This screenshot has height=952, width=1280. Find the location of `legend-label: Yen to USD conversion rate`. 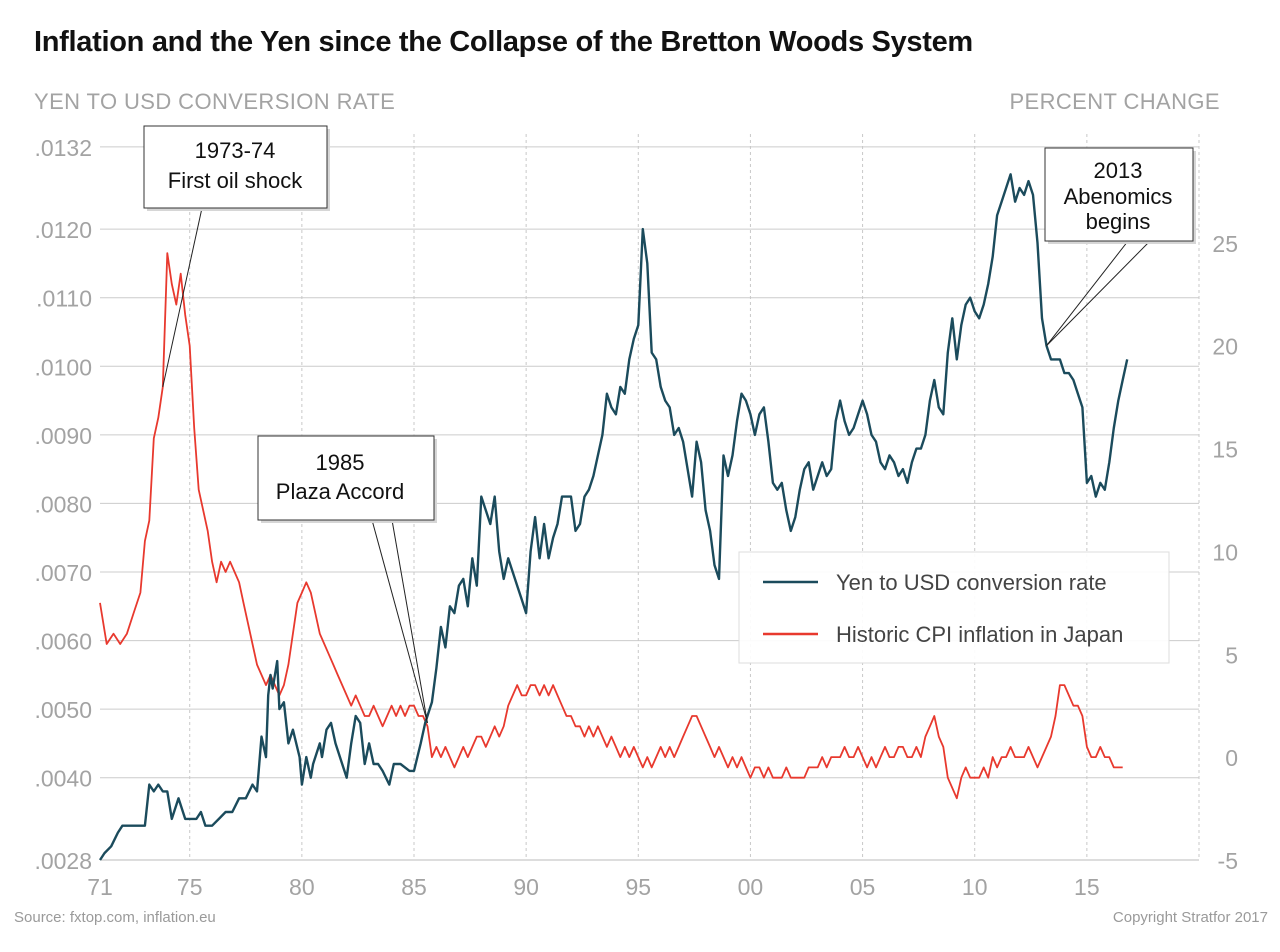

legend-label: Yen to USD conversion rate is located at coordinates (971, 582).